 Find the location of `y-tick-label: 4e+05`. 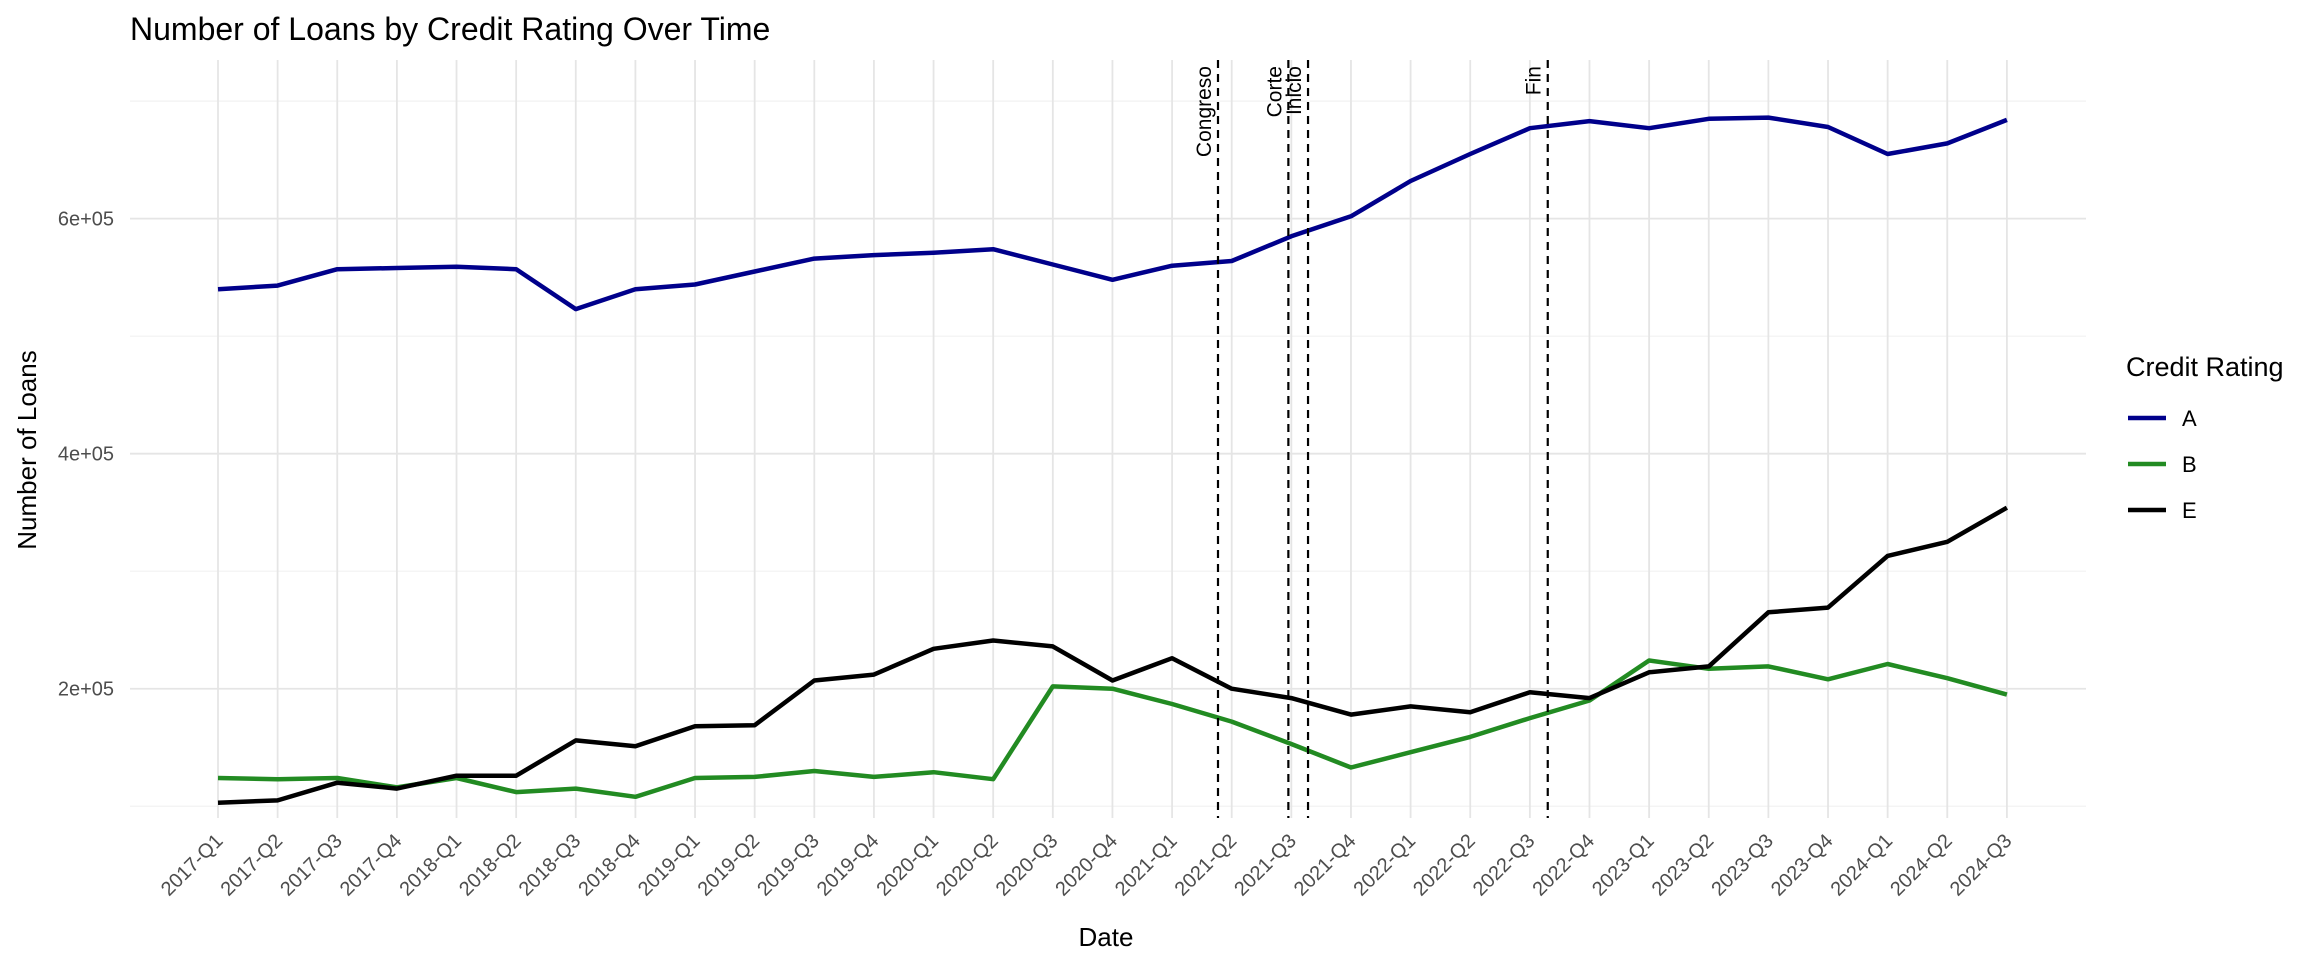

y-tick-label: 4e+05 is located at coordinates (86, 455).